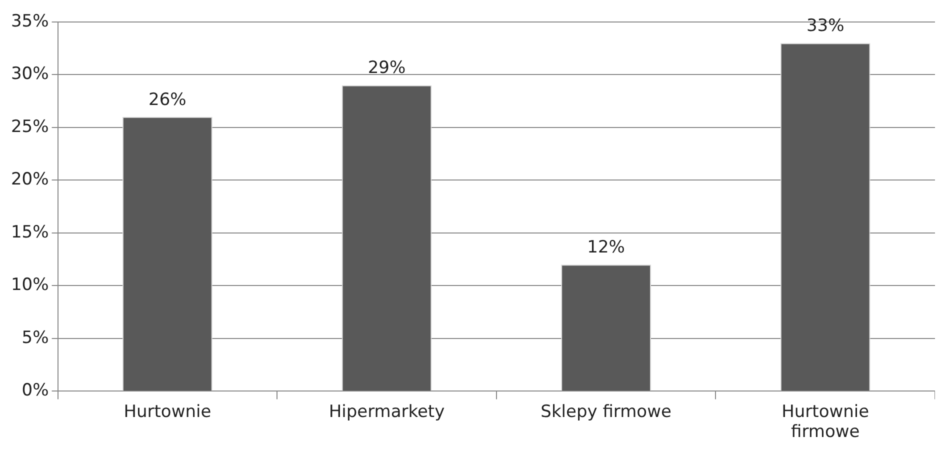 Image resolution: width=943 pixels, height=454 pixels. Describe the element at coordinates (606, 412) in the screenshot. I see `x-tick-label: Sklepy firmowe` at that location.